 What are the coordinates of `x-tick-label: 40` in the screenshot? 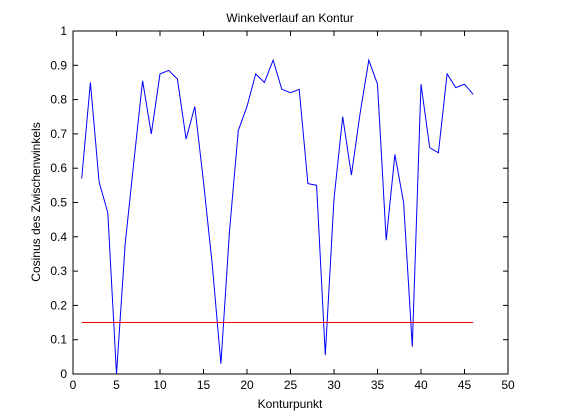 It's located at (421, 385).